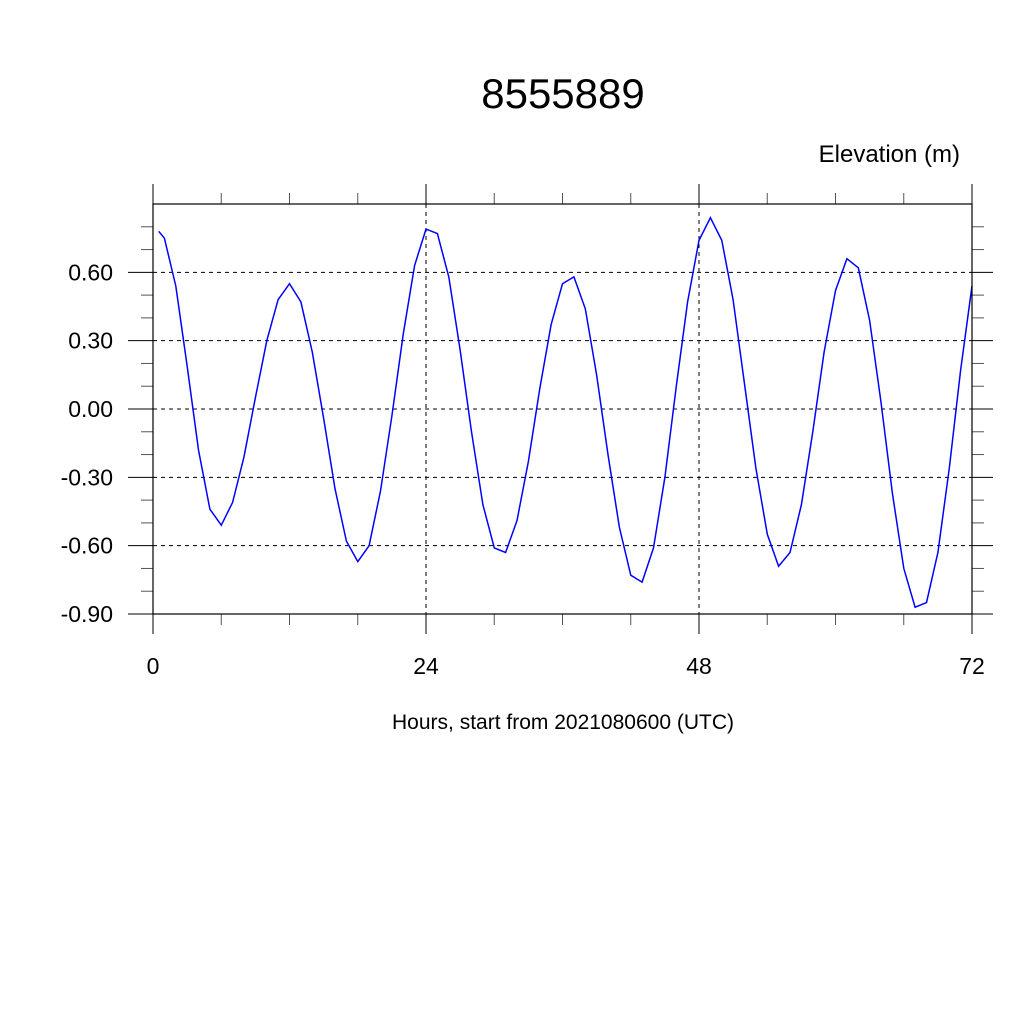 The height and width of the screenshot is (1024, 1024). I want to click on x-tick-labels: 0 24 48 72, so click(566, 666).